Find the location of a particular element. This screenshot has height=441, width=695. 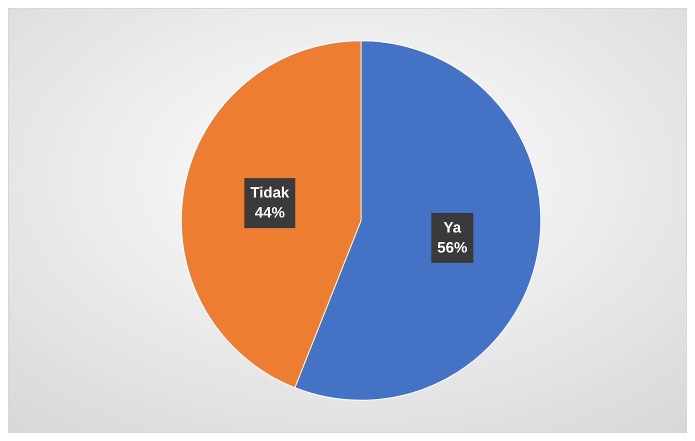

data-label: 56% is located at coordinates (452, 247).